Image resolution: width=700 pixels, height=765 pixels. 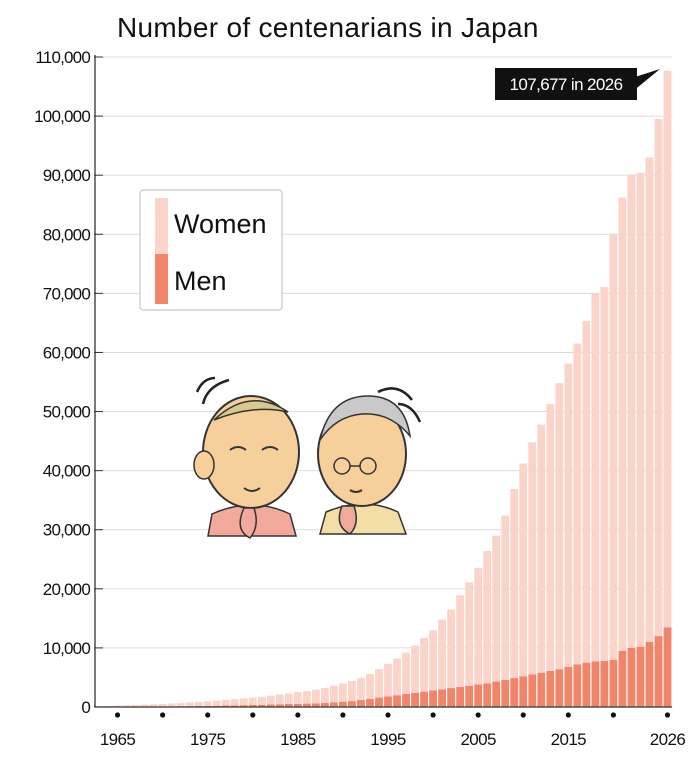 I want to click on legend: Women Men, so click(x=211, y=250).